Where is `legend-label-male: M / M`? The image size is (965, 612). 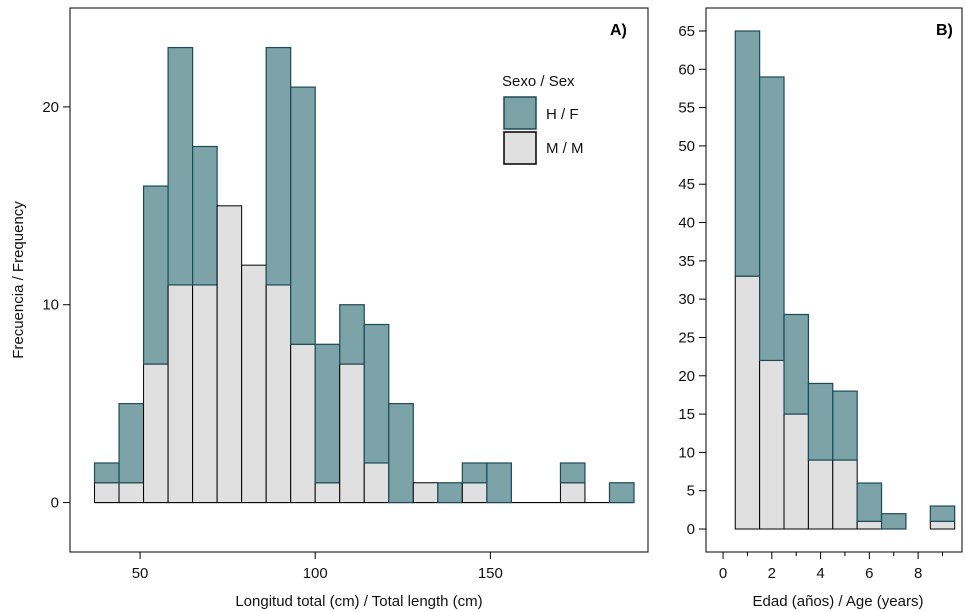
legend-label-male: M / M is located at coordinates (565, 148).